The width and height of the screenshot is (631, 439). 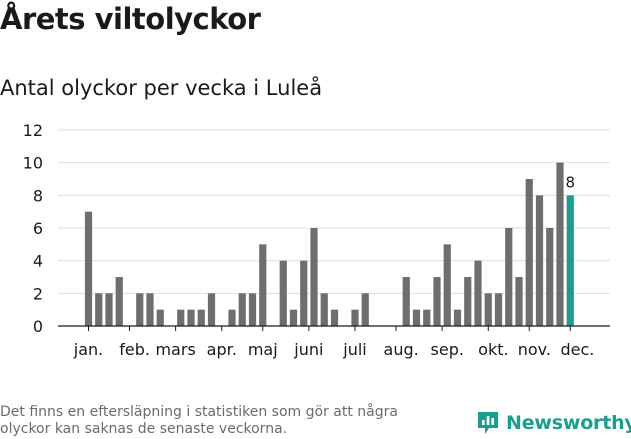 What do you see at coordinates (534, 349) in the screenshot?
I see `x-tick-label: nov.` at bounding box center [534, 349].